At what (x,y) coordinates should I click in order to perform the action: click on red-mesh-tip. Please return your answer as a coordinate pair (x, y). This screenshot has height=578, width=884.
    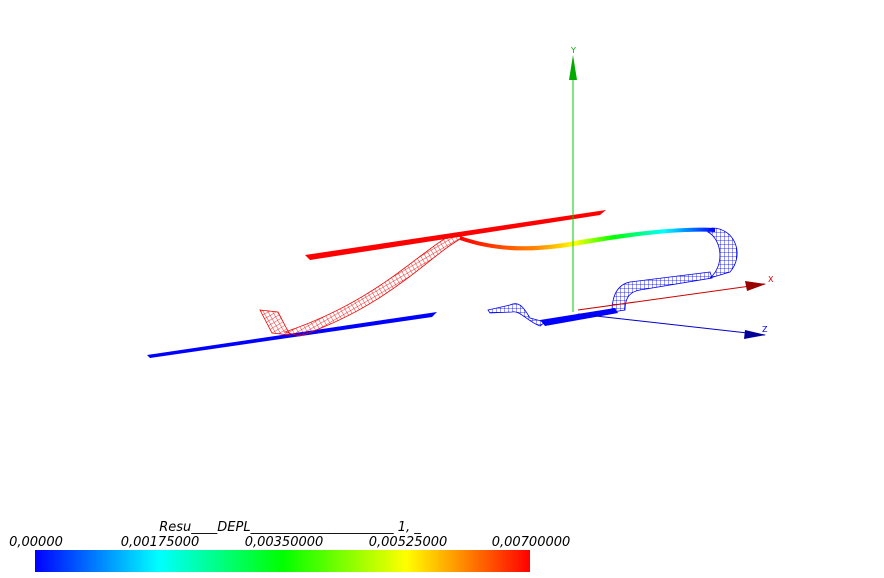
    Looking at the image, I should click on (275, 322).